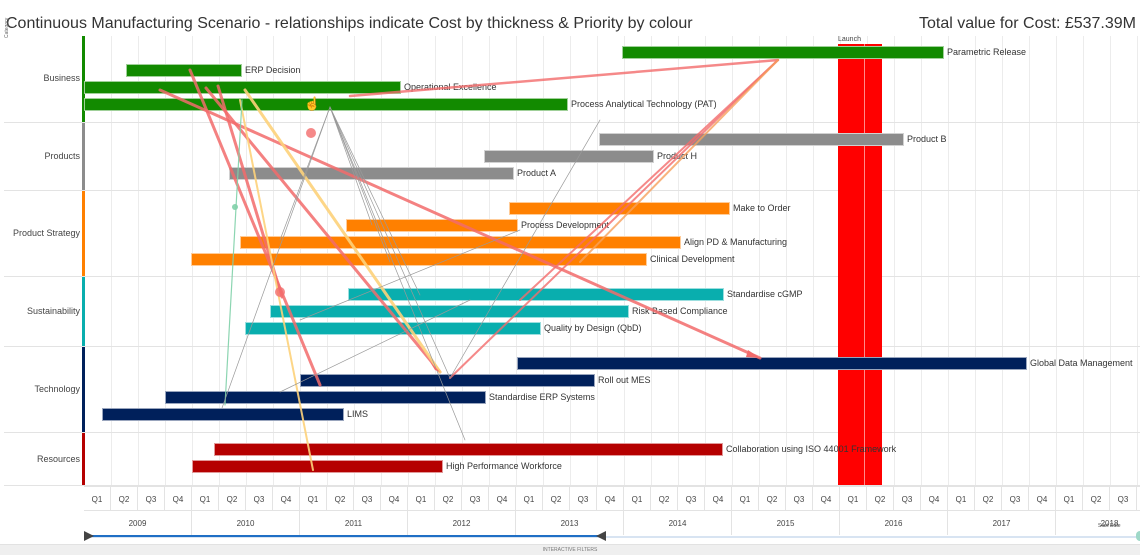  I want to click on interactive-filters-toggle: INTERACTIVE FILTERS, so click(570, 549).